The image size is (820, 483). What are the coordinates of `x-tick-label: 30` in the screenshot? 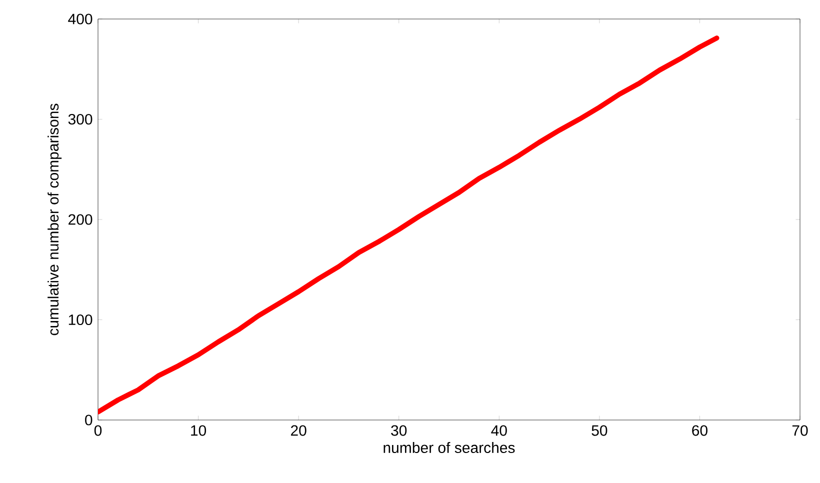 It's located at (399, 430).